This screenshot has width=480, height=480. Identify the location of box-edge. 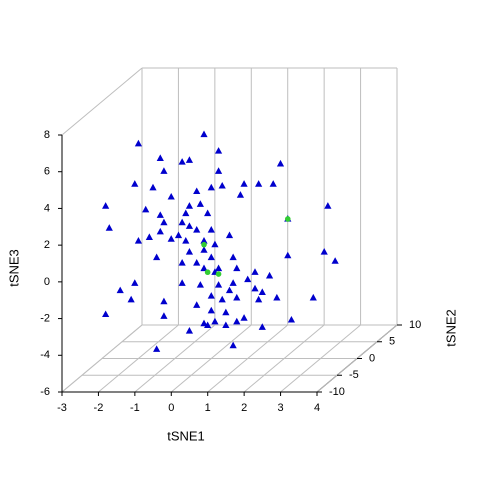
(102, 101).